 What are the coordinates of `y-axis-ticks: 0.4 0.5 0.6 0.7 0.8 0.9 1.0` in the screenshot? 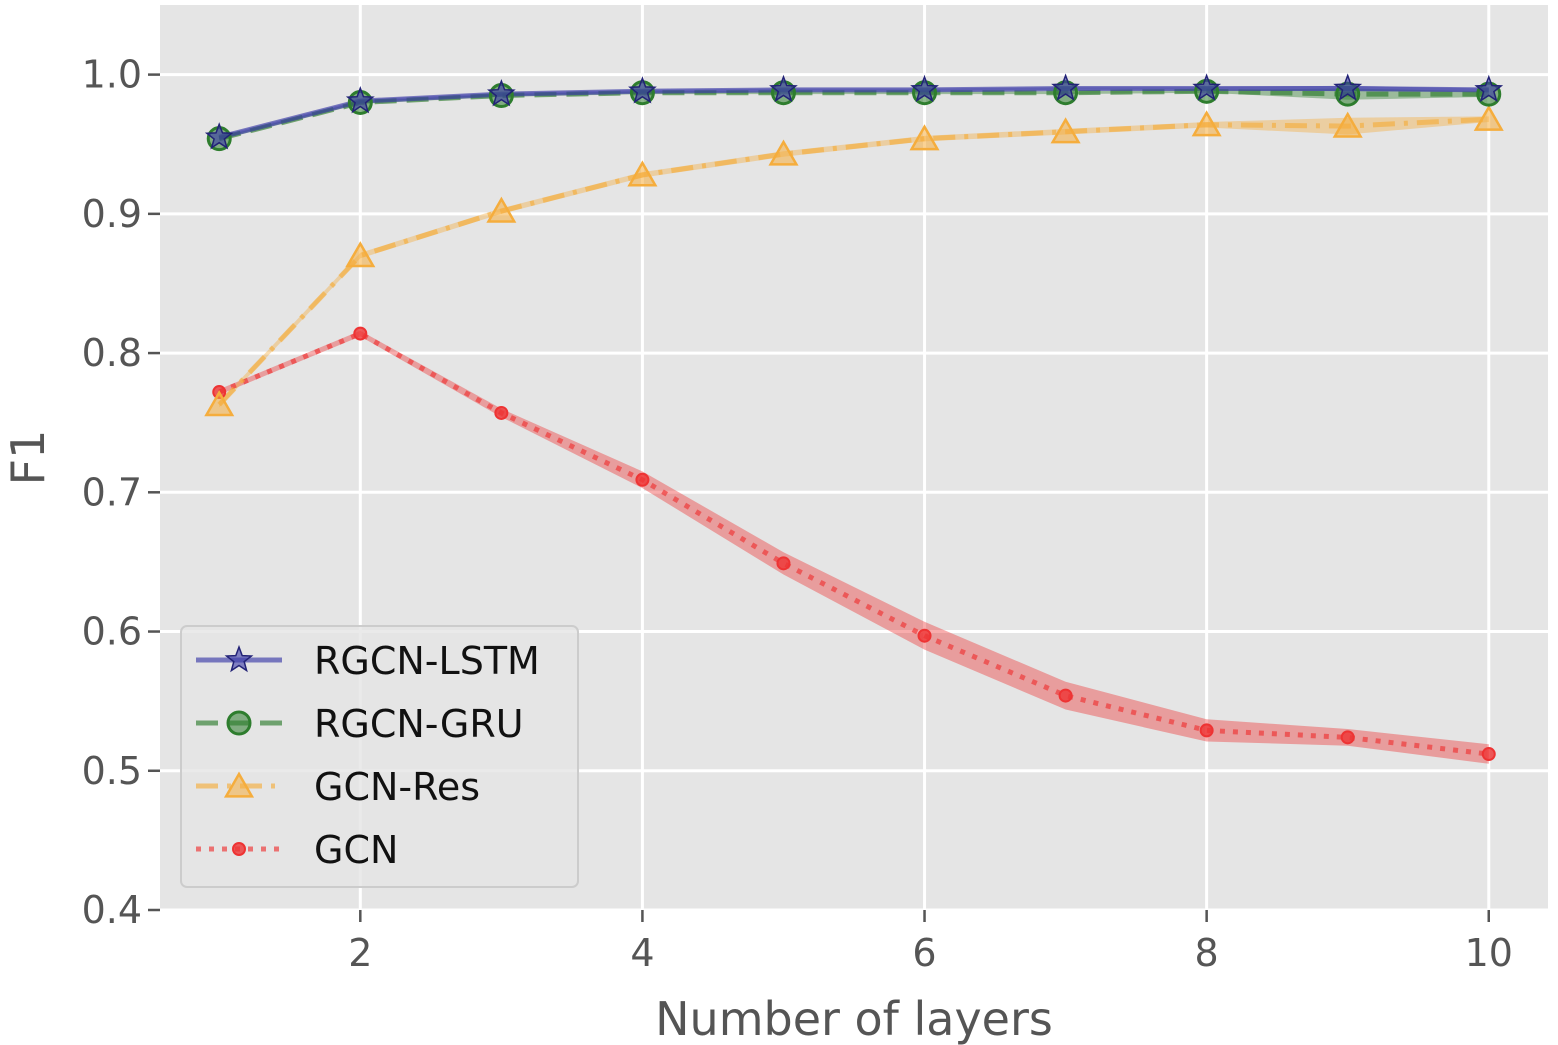 It's located at (121, 492).